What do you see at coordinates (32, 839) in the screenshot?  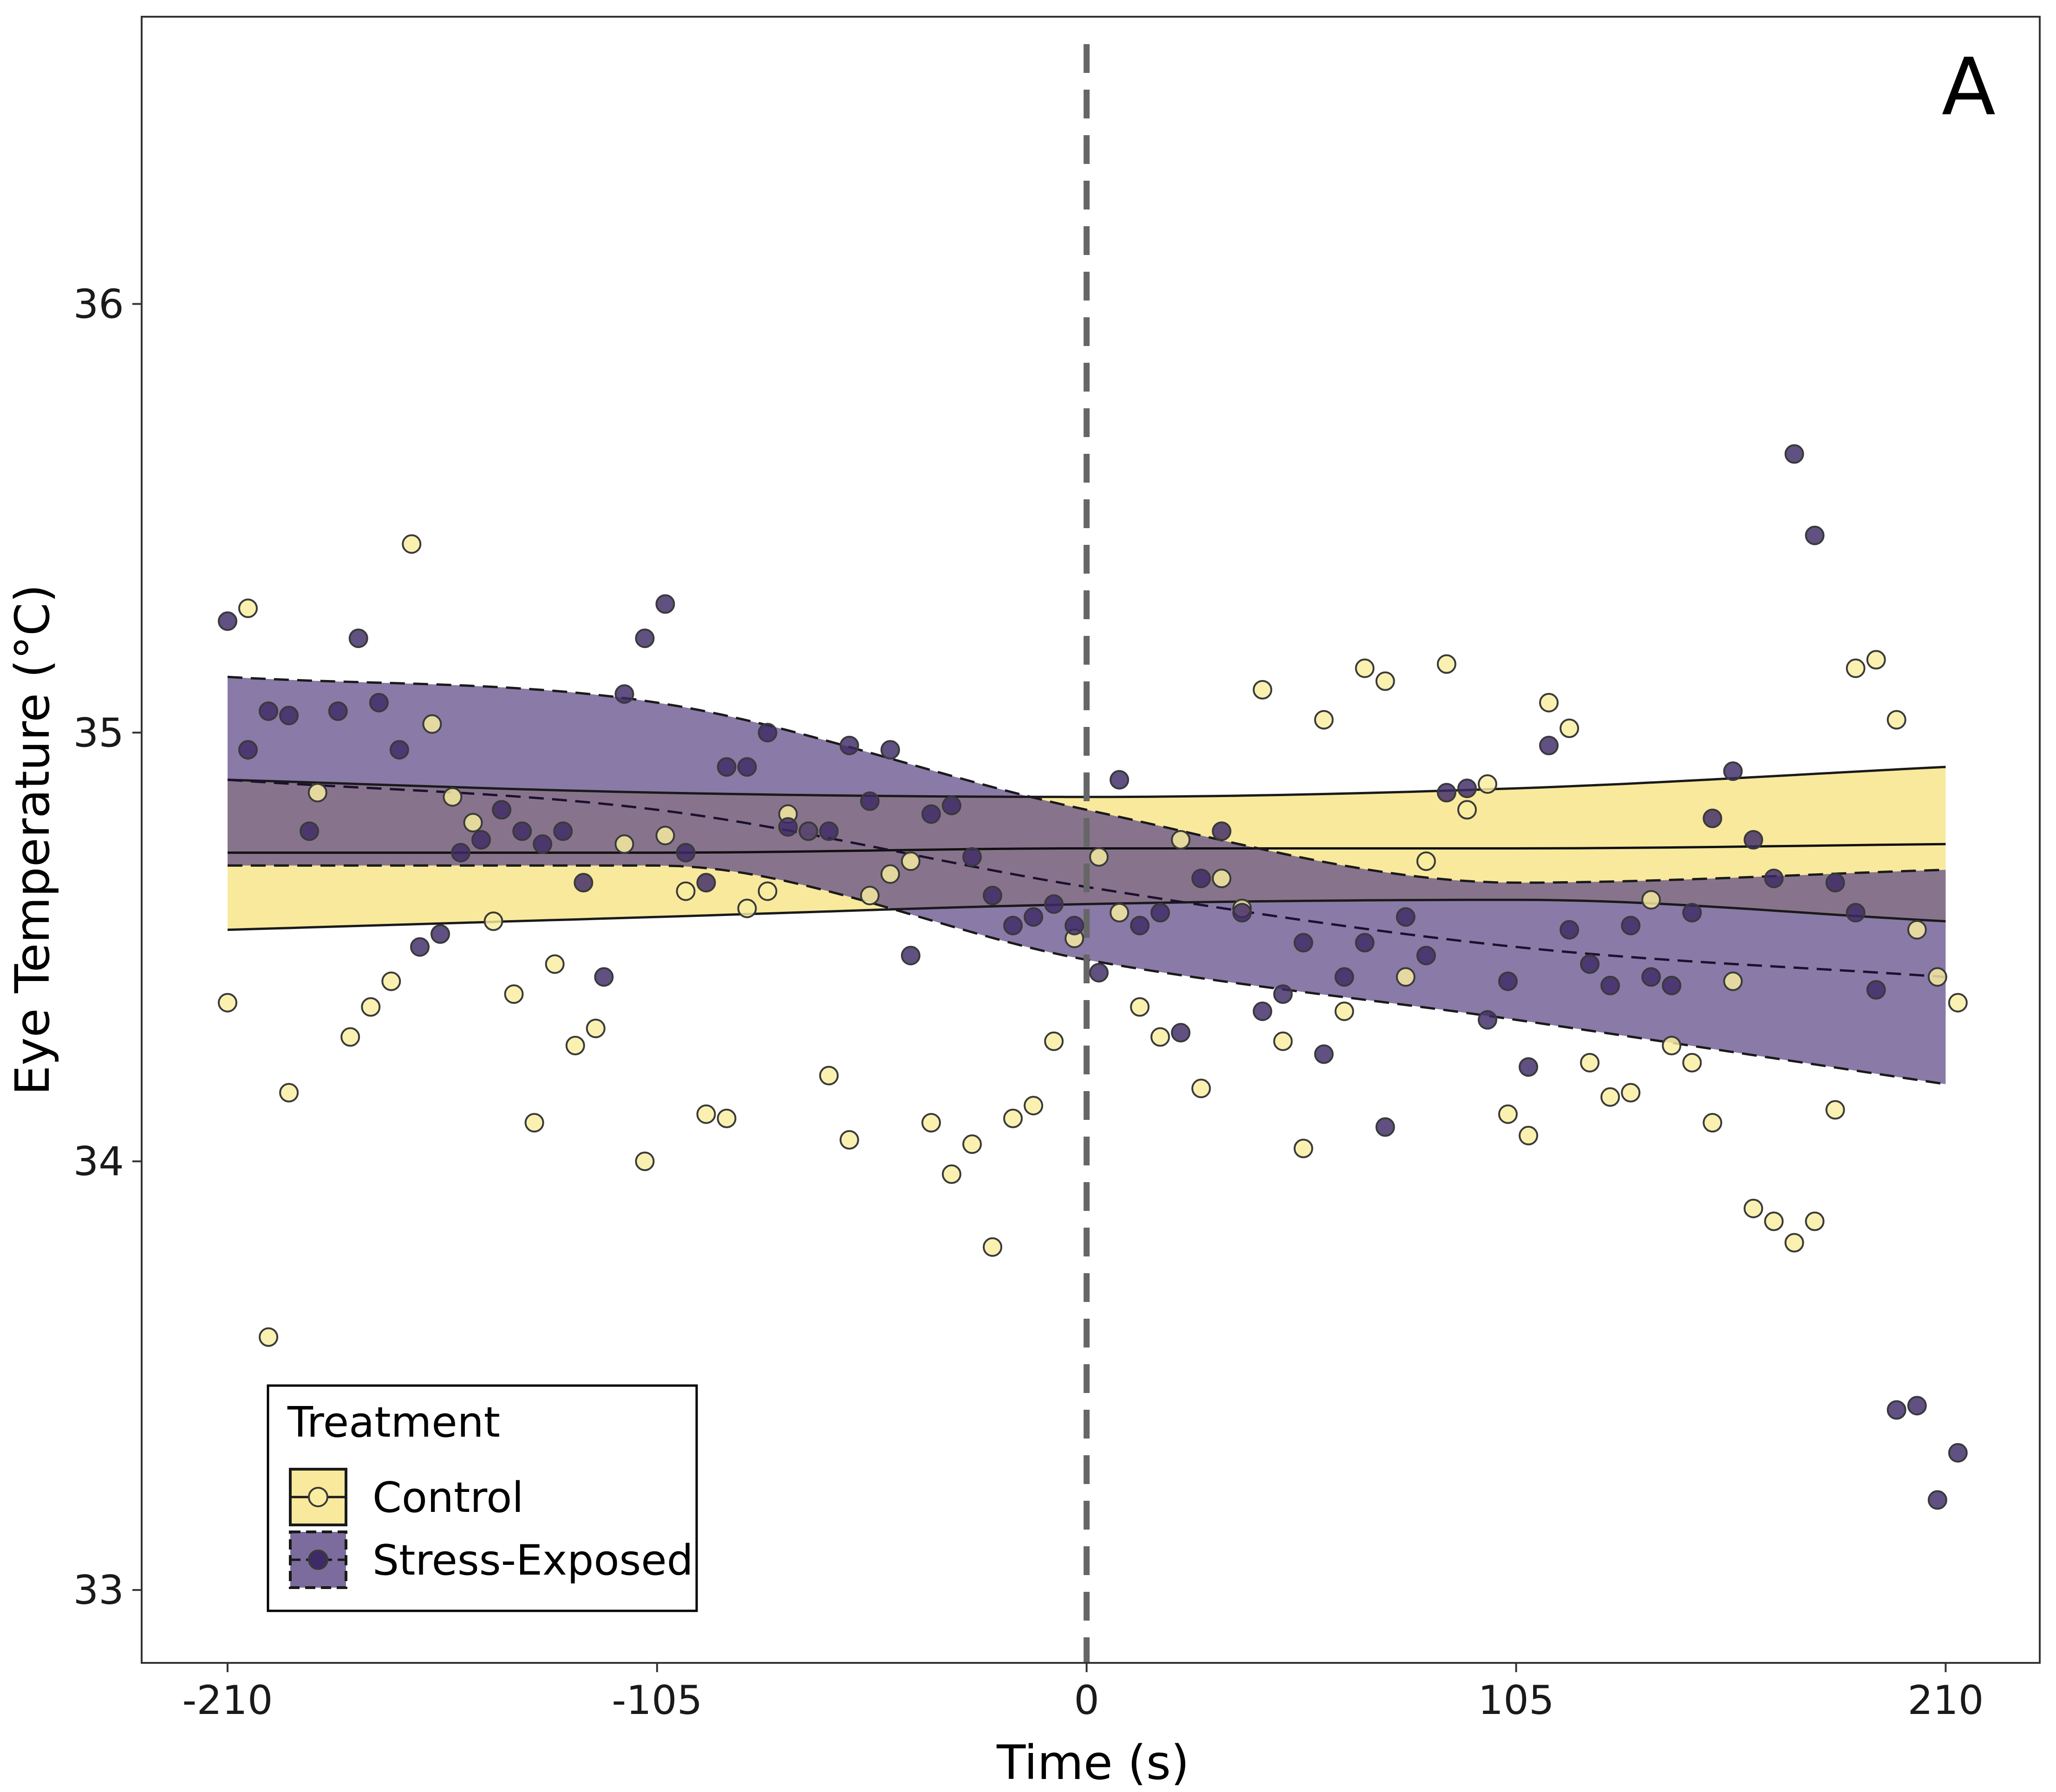 I see `y-axis-title: Eye Temperature (°C)` at bounding box center [32, 839].